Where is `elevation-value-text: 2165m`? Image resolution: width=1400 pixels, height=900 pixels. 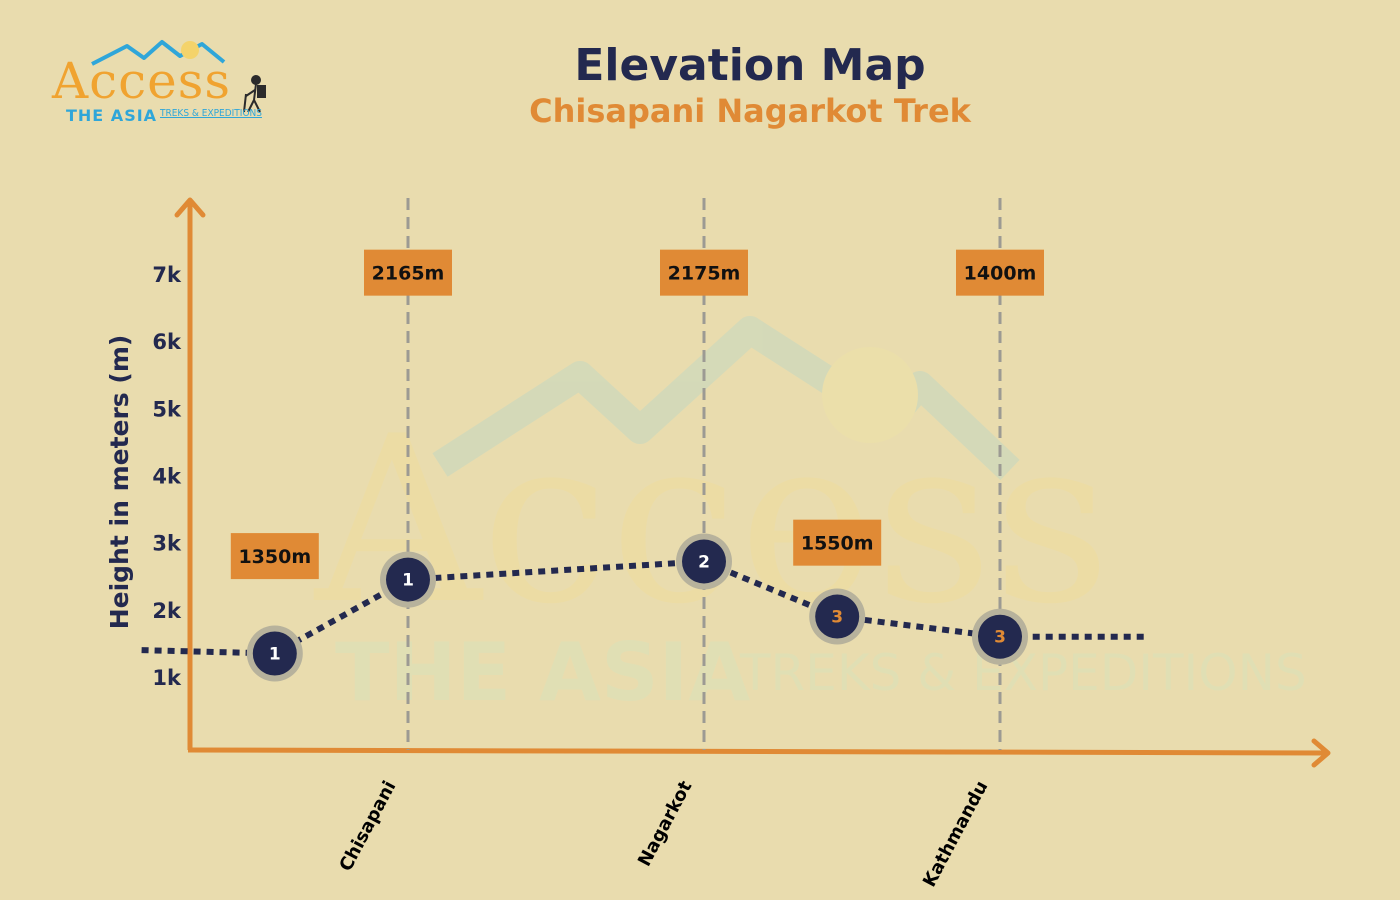
elevation-value-text: 2165m is located at coordinates (408, 274).